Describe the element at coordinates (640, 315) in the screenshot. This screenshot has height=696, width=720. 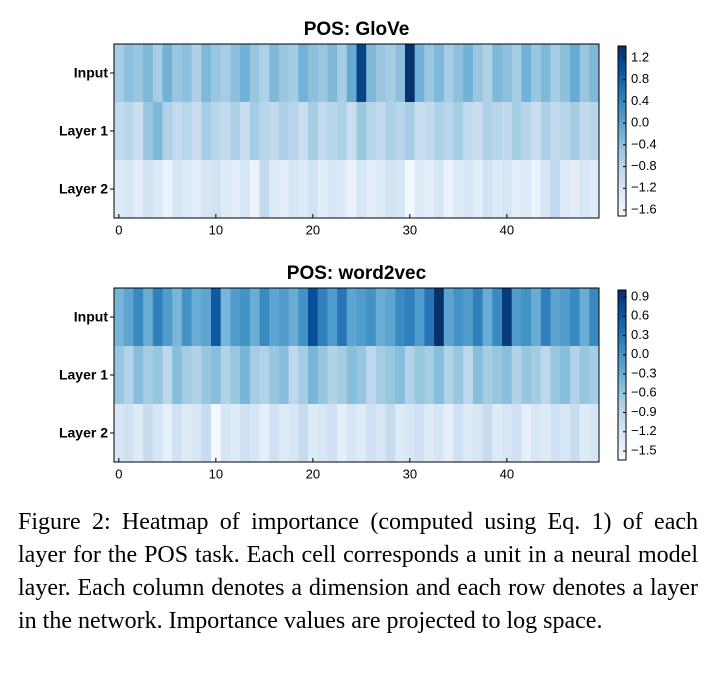
I see `colorbar-tick-label: 0.6` at that location.